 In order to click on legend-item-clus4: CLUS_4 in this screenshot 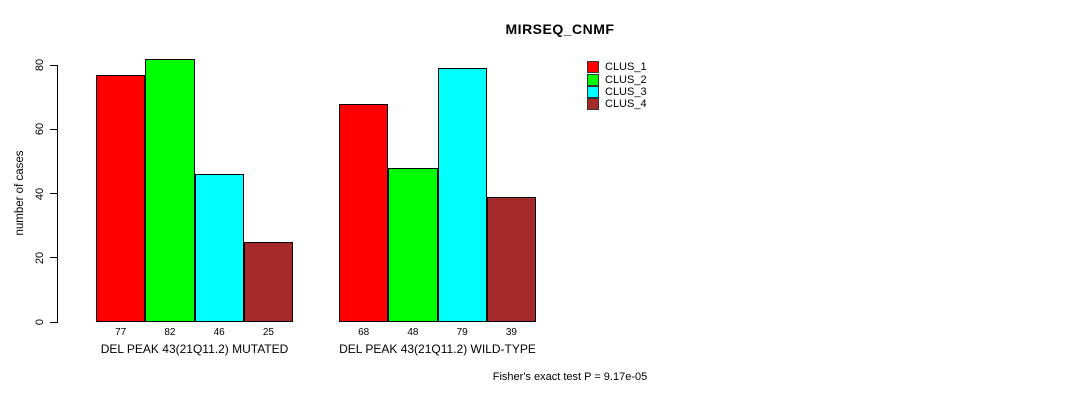, I will do `click(617, 104)`.